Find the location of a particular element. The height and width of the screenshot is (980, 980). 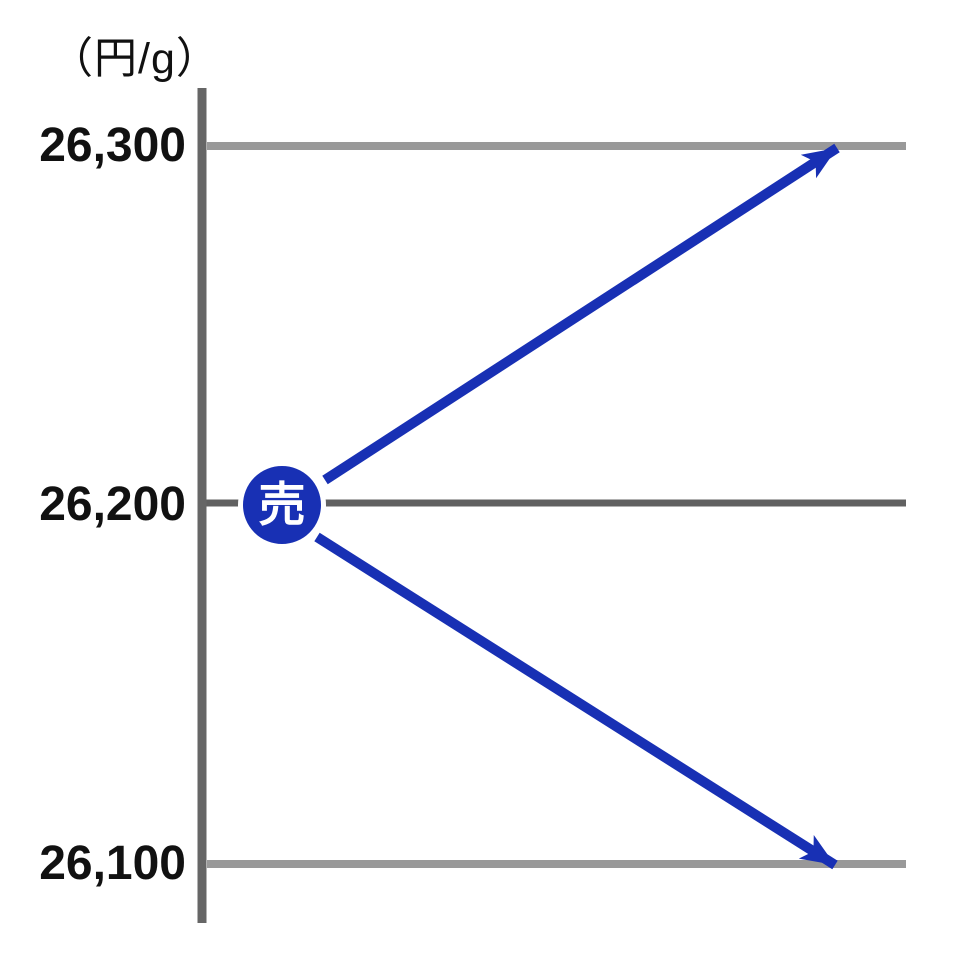

sell-marker: 売 is located at coordinates (282, 505).